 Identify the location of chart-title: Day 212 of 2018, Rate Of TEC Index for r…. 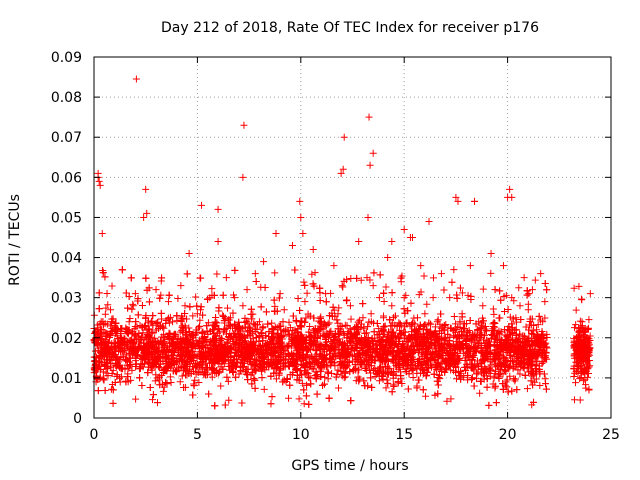
(350, 28).